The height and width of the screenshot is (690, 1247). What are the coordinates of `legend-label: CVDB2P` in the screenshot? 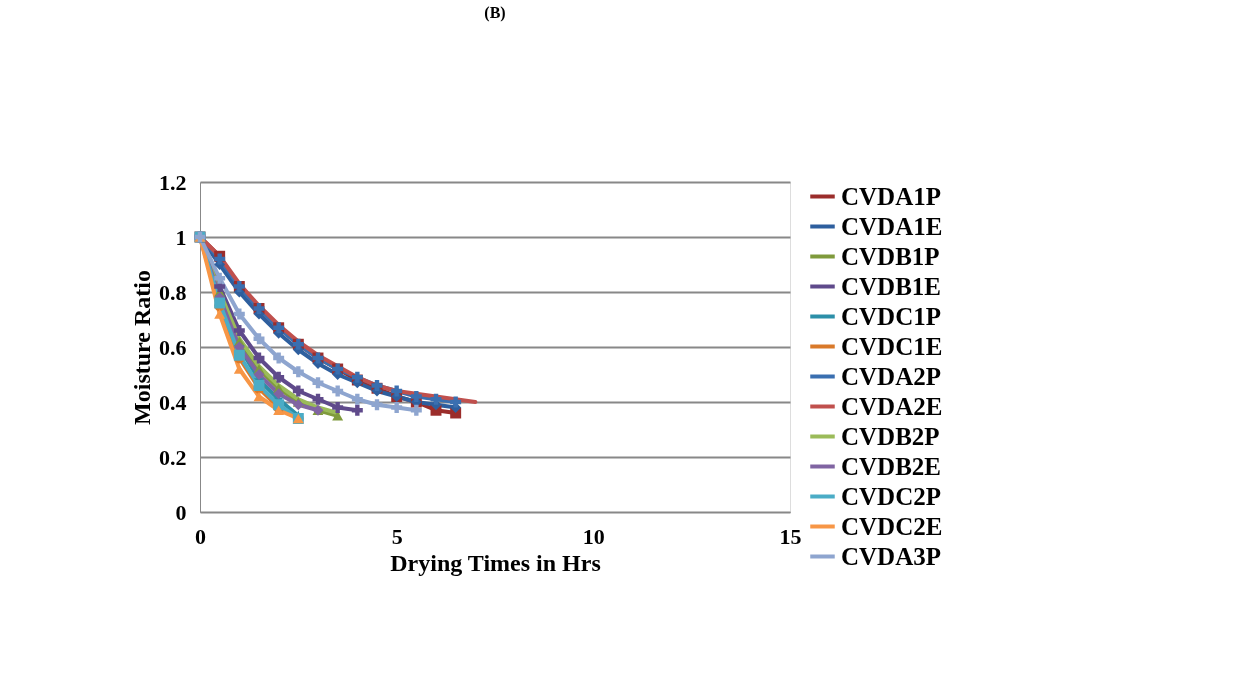 It's located at (890, 436).